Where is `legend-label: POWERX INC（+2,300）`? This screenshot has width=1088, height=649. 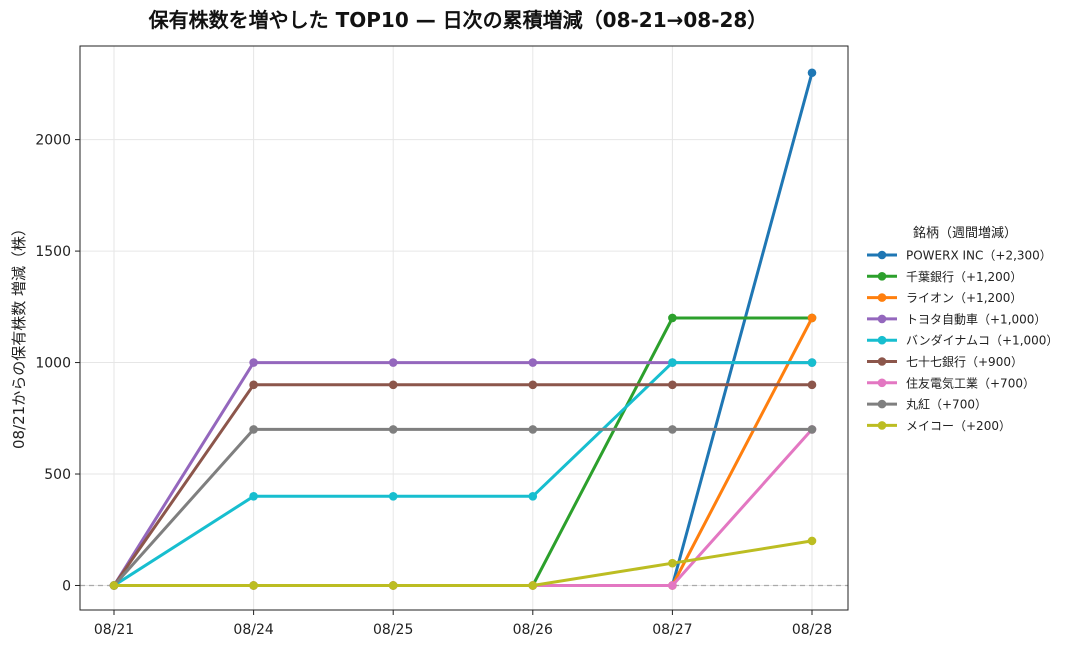
legend-label: POWERX INC（+2,300） is located at coordinates (979, 256).